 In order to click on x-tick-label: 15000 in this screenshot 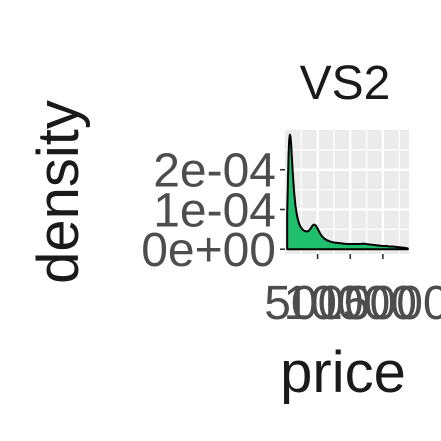, I will do `click(378, 303)`.